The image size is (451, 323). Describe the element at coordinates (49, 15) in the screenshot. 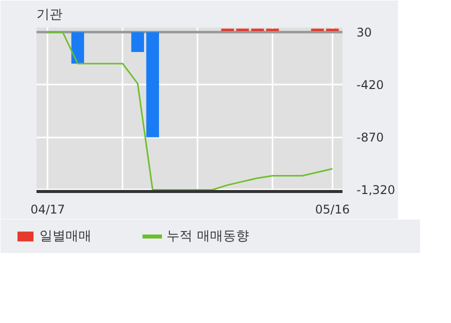

I see `chart-title: 기관` at that location.